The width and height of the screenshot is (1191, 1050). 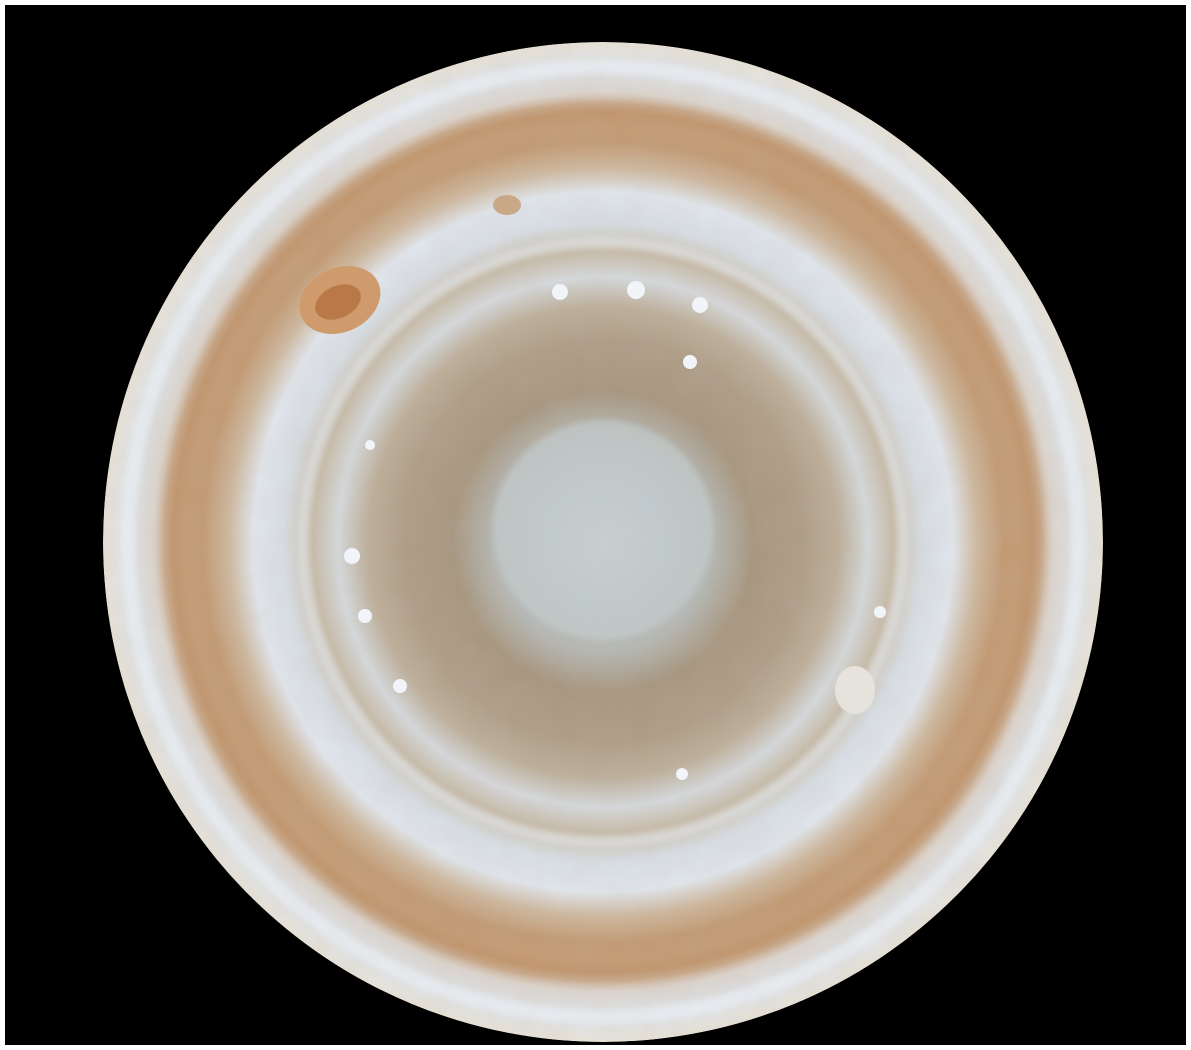 What do you see at coordinates (603, 530) in the screenshot?
I see `polar-region` at bounding box center [603, 530].